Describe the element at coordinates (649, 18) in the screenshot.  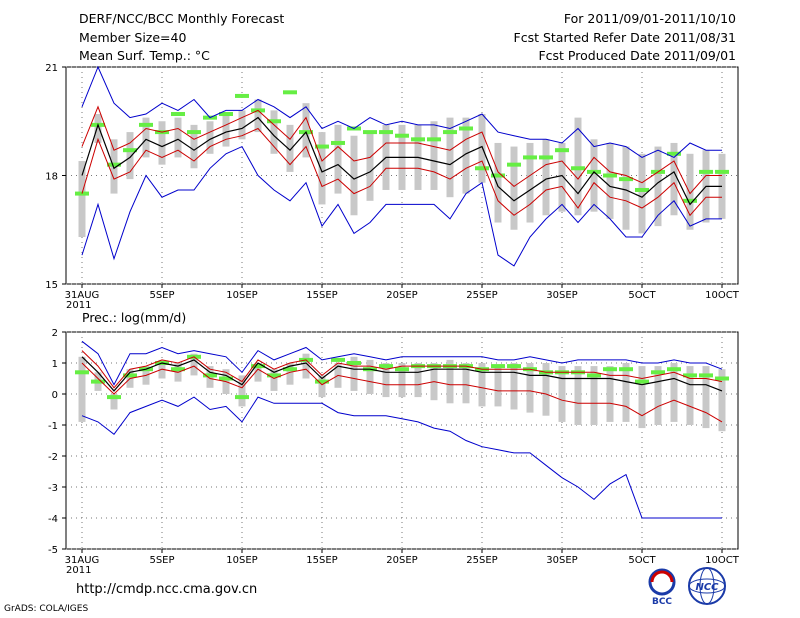
I see `forecast-period: For 2011/09/01-2011/10/10` at that location.